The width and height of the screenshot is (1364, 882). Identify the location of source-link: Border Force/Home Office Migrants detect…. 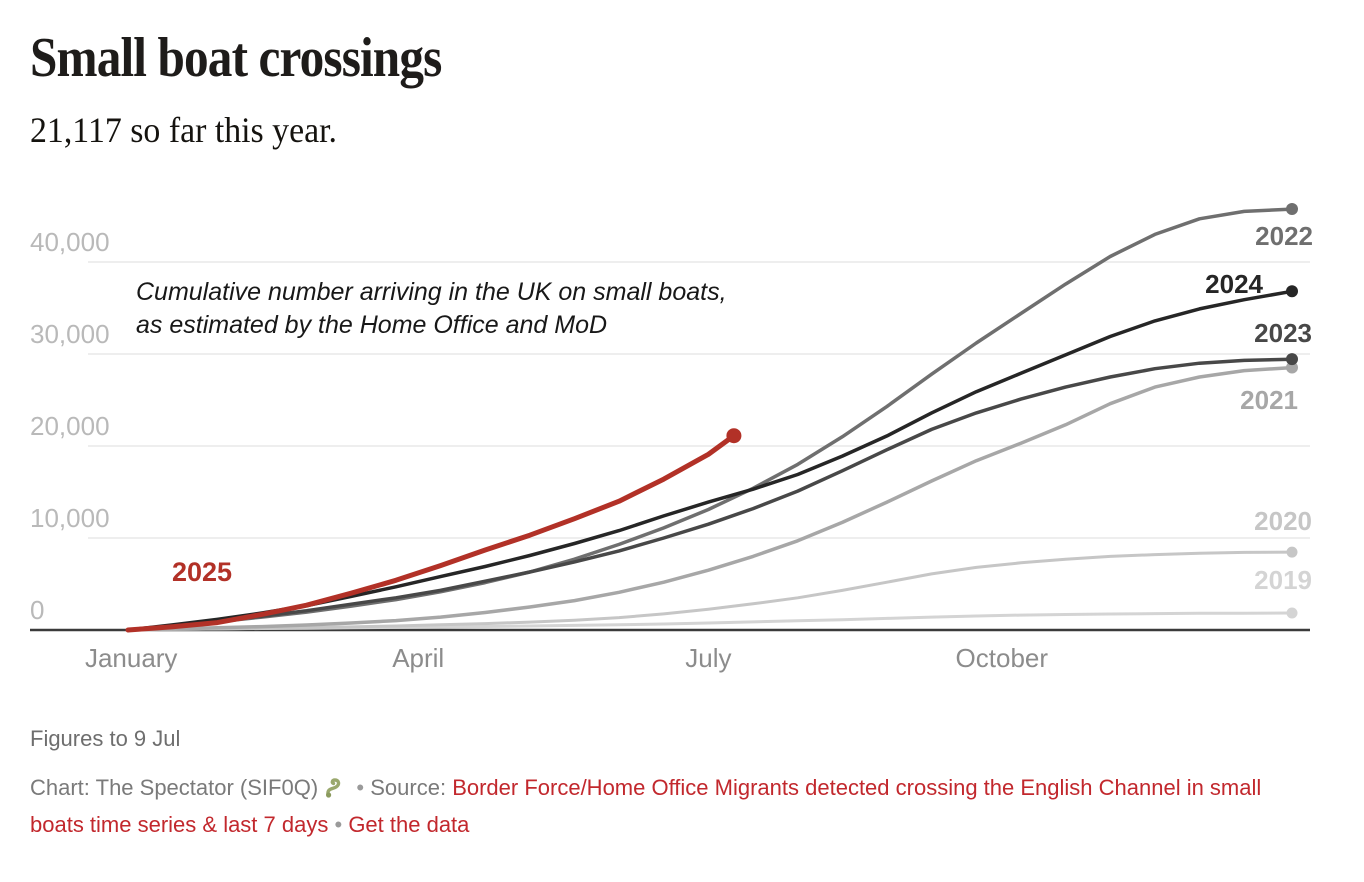
(646, 806).